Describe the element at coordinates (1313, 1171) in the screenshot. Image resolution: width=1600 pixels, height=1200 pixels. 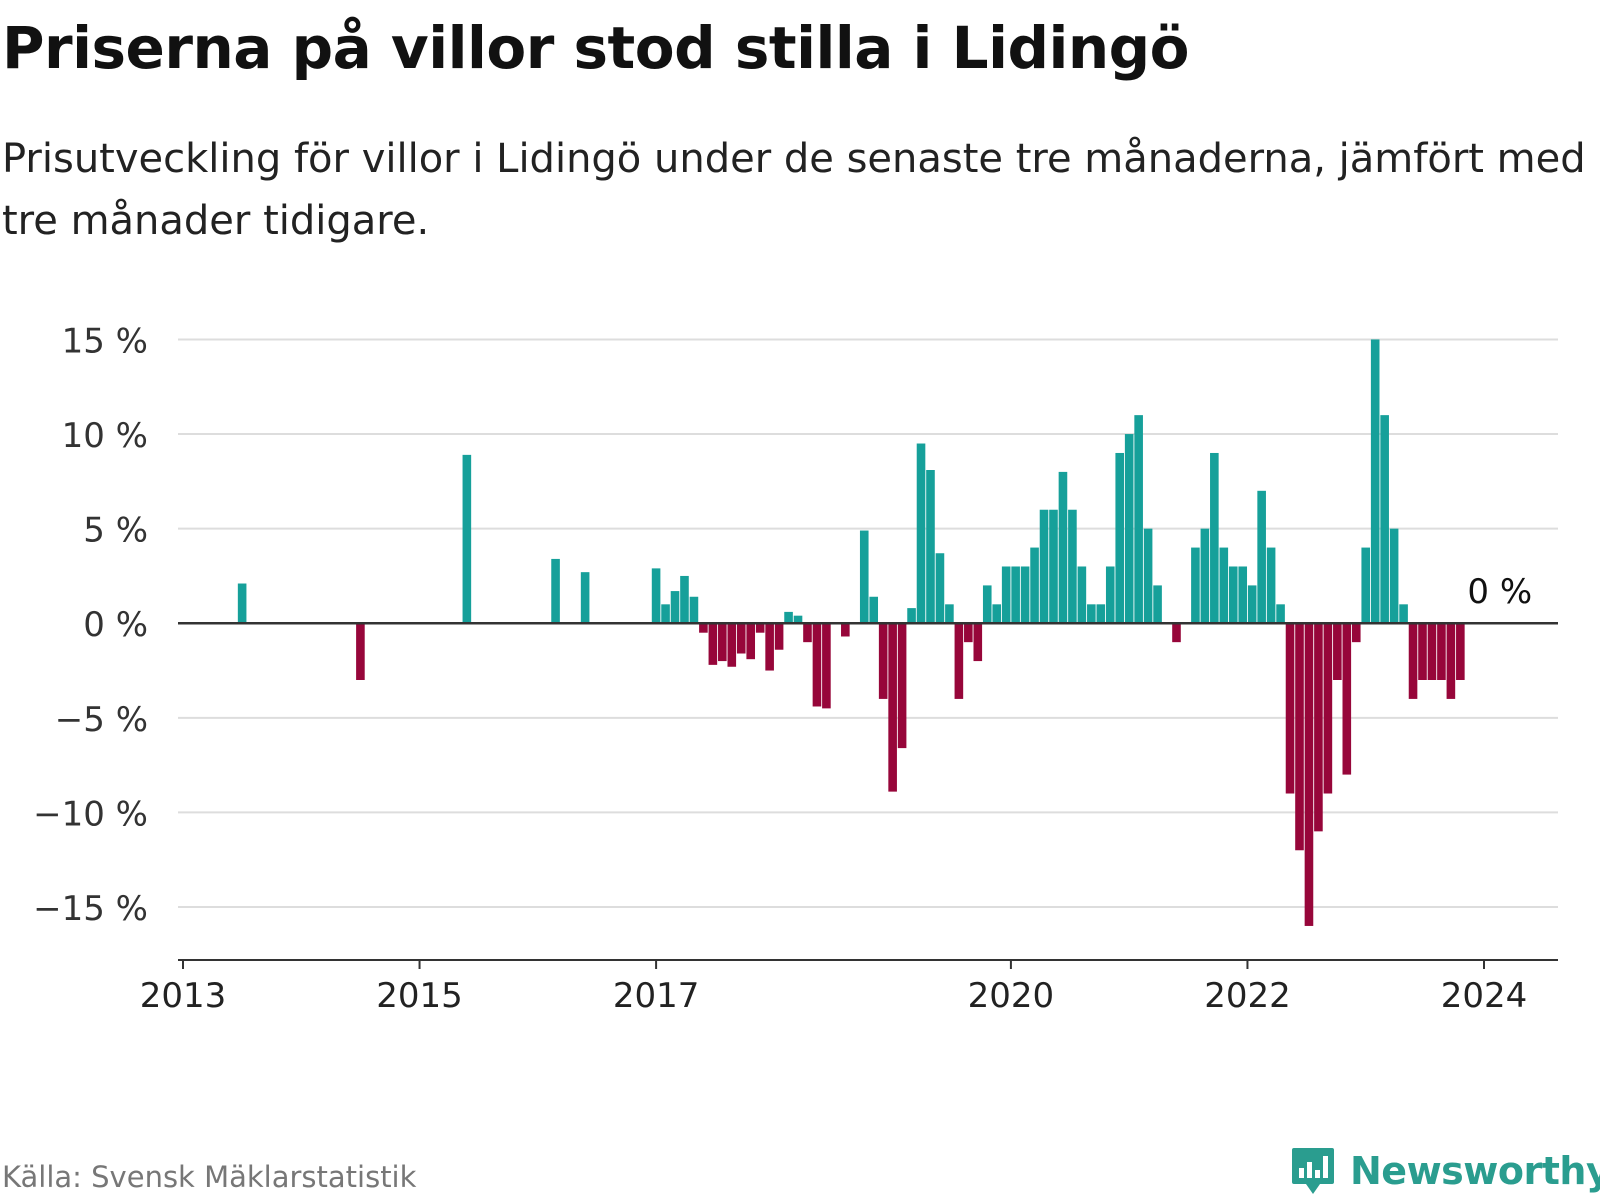
I see `bar-chart-speech-bubble-icon` at that location.